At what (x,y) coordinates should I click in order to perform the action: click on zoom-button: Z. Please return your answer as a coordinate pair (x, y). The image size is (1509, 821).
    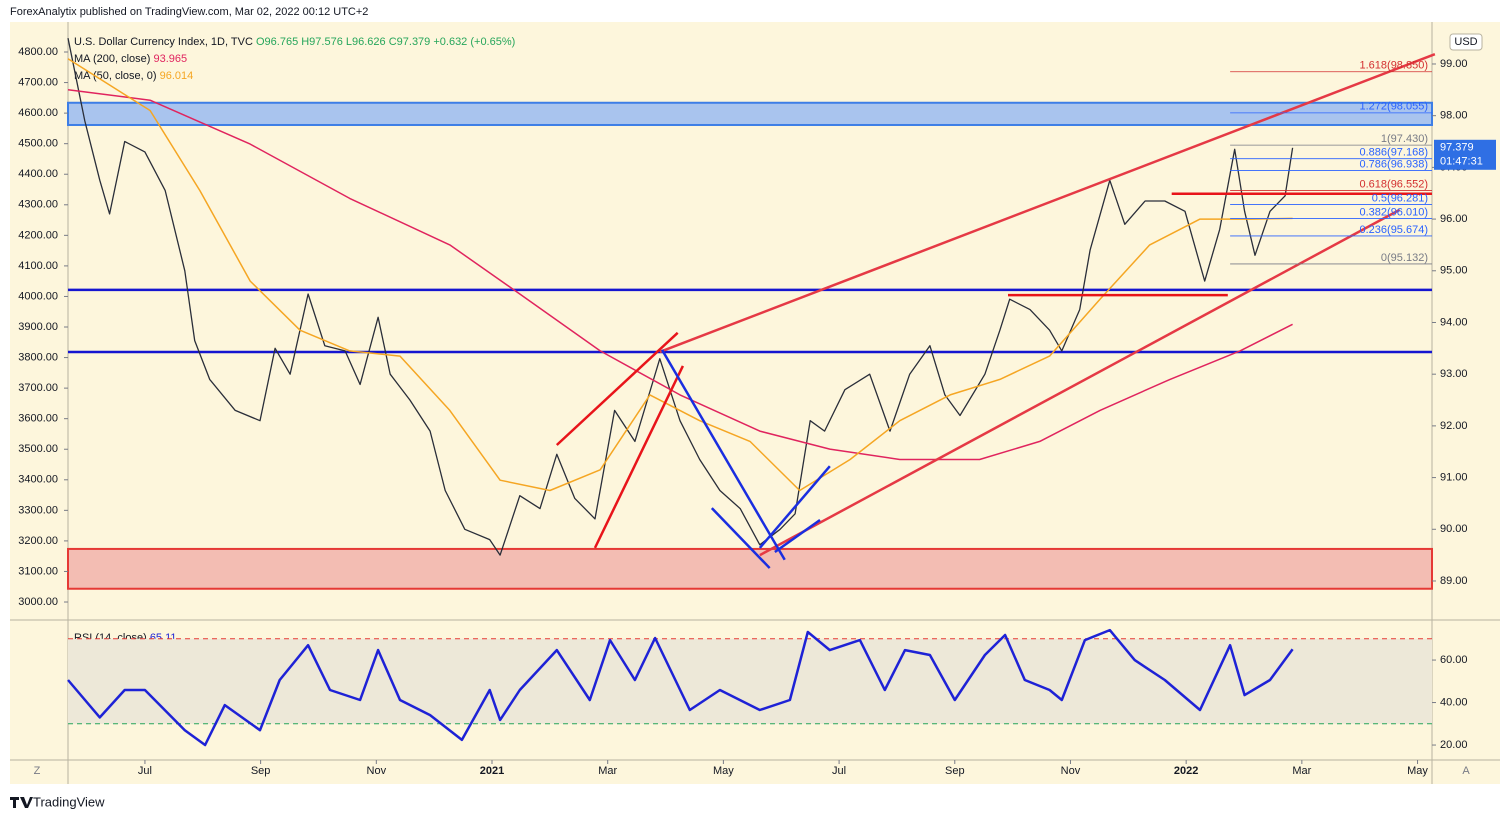
    Looking at the image, I should click on (37, 771).